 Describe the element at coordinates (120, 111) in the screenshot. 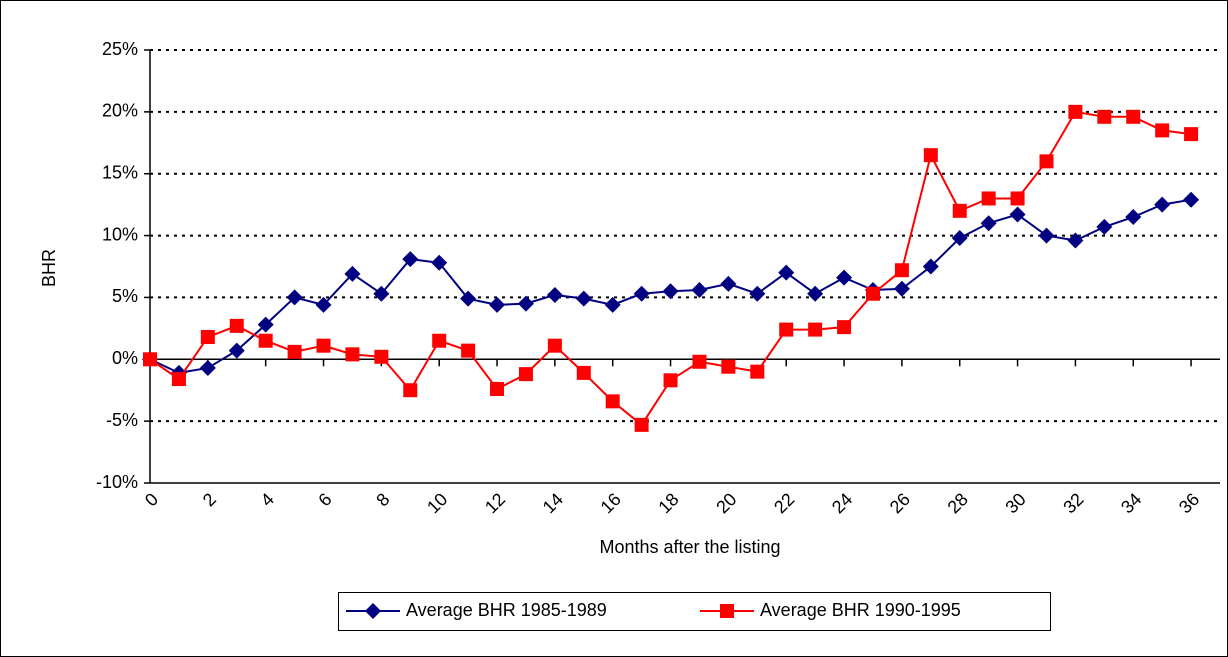

I see `y-tick-label: 20%` at that location.